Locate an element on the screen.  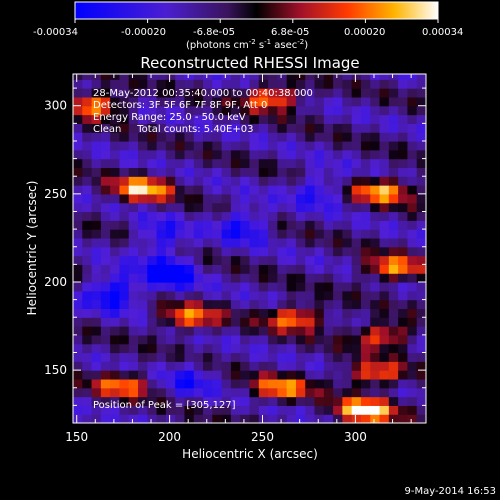
annotation-energy-range: Energy Range: 25.0 - 50.0 keV is located at coordinates (169, 117).